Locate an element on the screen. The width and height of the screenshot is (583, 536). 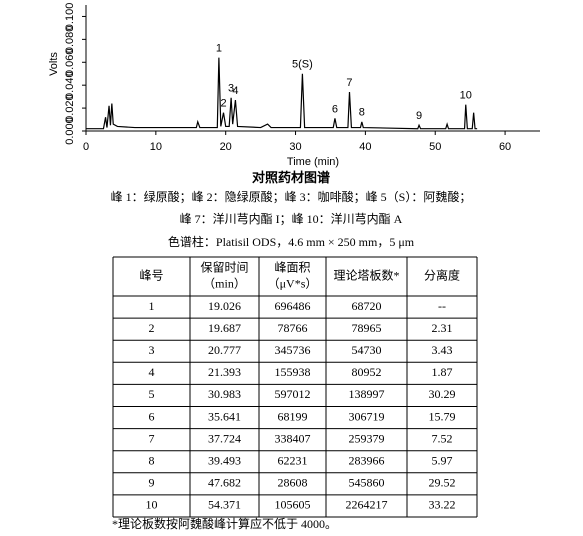
peak-label: 9 is located at coordinates (419, 116).